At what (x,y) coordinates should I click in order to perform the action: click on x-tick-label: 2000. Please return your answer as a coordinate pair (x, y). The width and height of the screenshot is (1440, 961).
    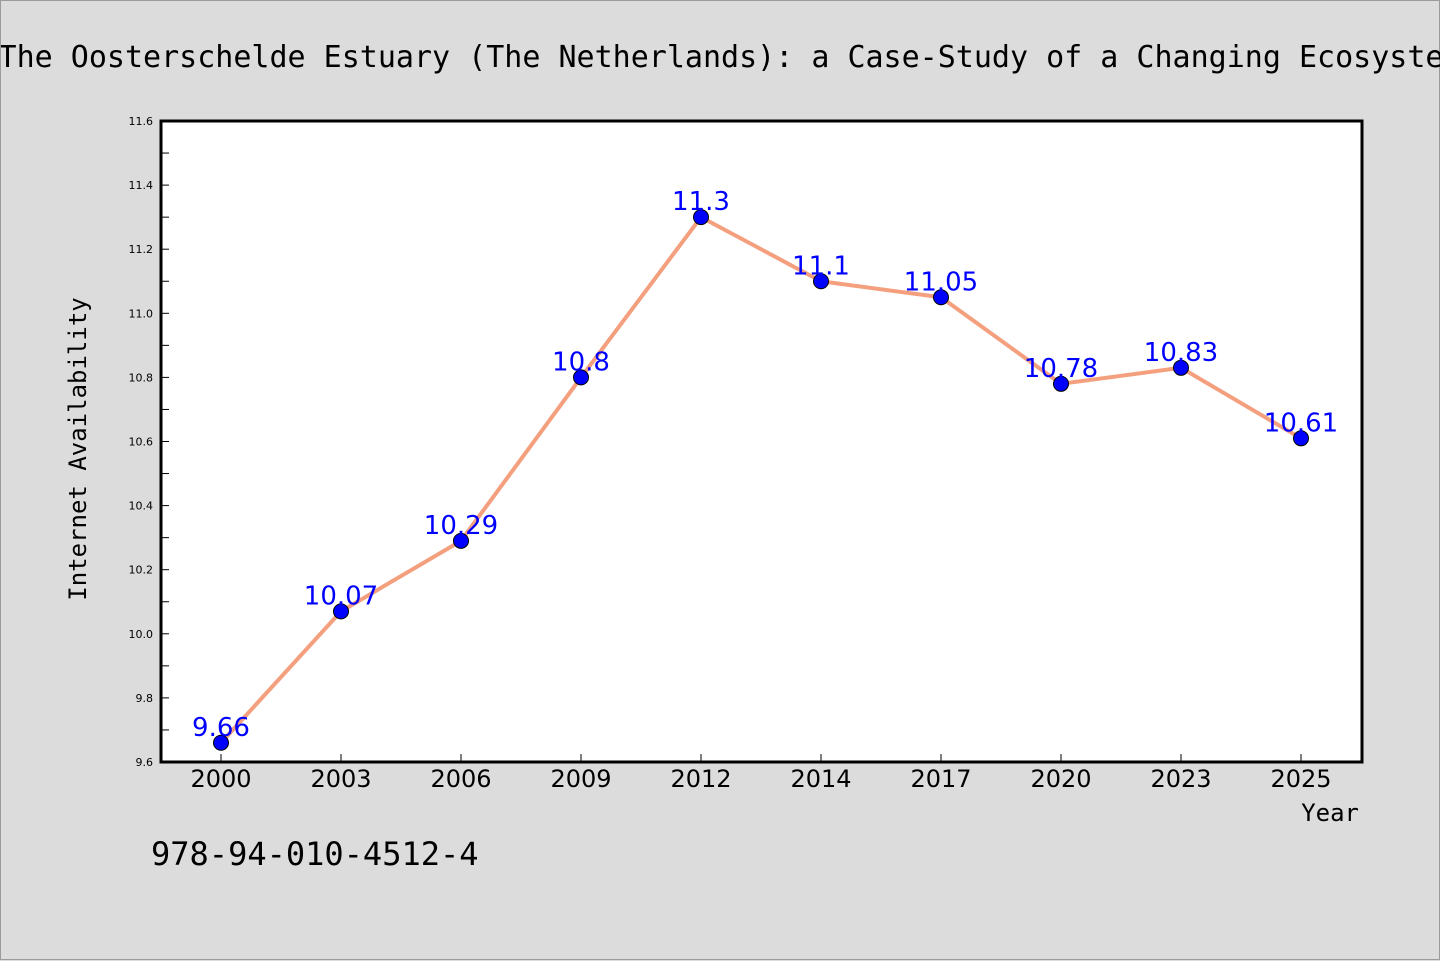
    Looking at the image, I should click on (220, 779).